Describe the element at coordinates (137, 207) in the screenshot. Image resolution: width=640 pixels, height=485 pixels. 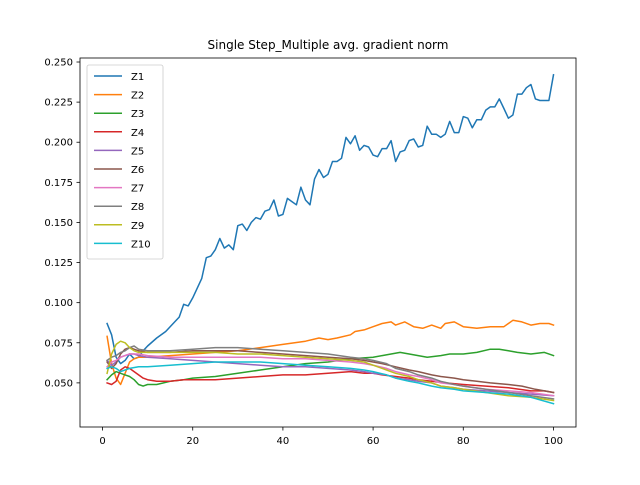
I see `legend-label-z8: Z8` at that location.